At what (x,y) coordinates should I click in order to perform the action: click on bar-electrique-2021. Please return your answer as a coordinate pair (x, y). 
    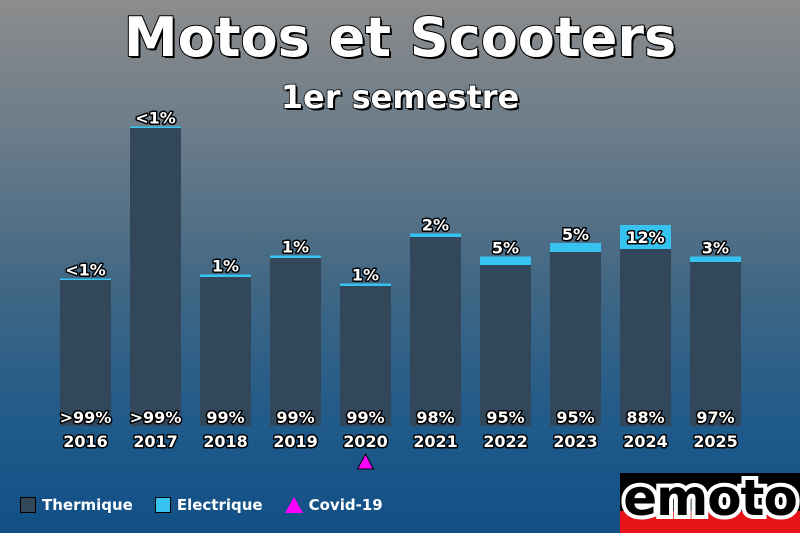
    Looking at the image, I should click on (435, 235).